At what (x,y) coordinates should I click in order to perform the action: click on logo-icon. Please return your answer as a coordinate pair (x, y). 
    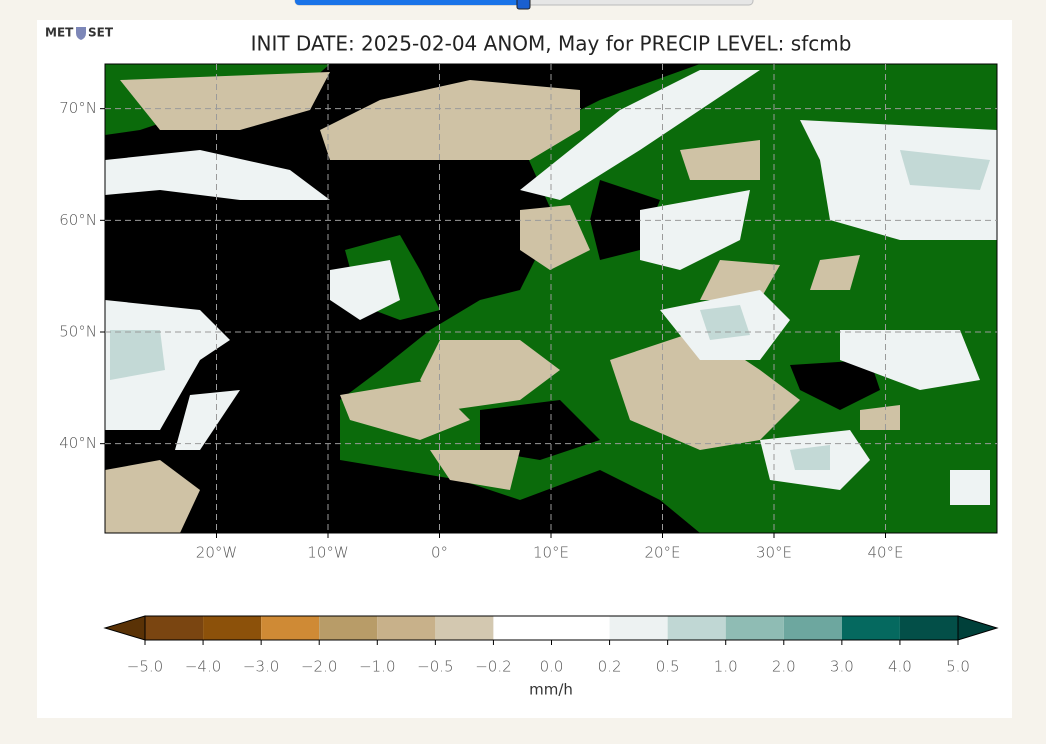
    Looking at the image, I should click on (81, 33).